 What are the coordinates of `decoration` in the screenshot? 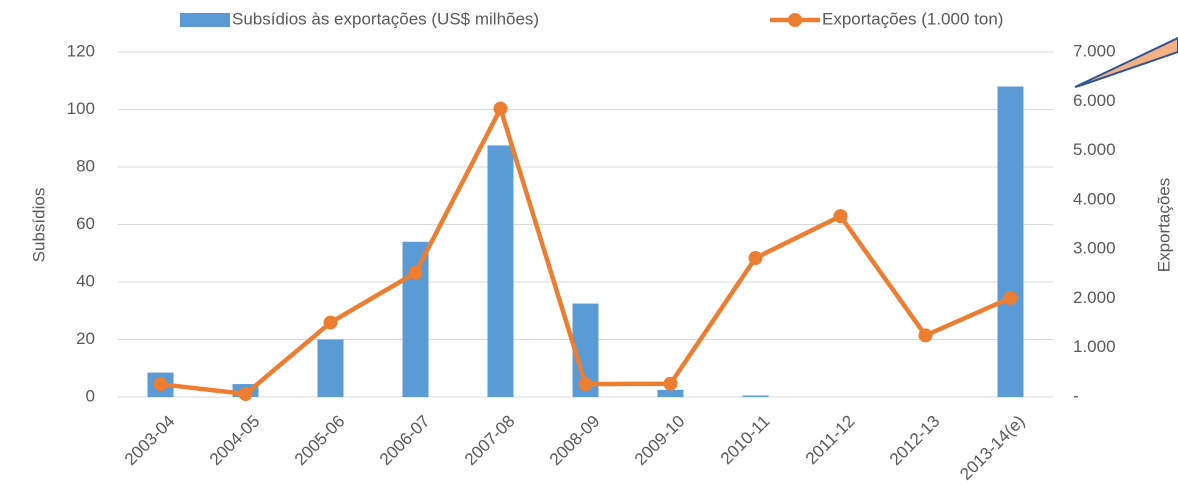 It's located at (1126, 62).